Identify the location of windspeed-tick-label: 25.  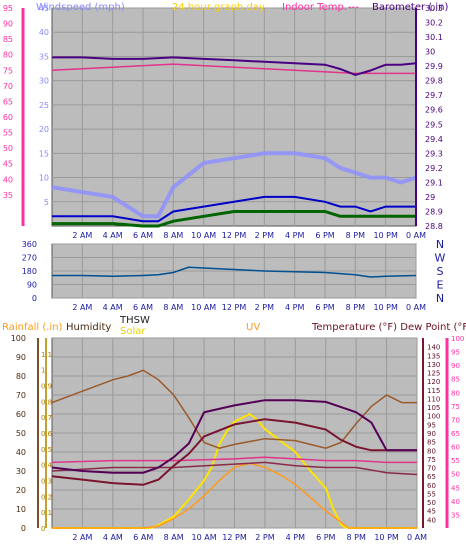
(44, 105).